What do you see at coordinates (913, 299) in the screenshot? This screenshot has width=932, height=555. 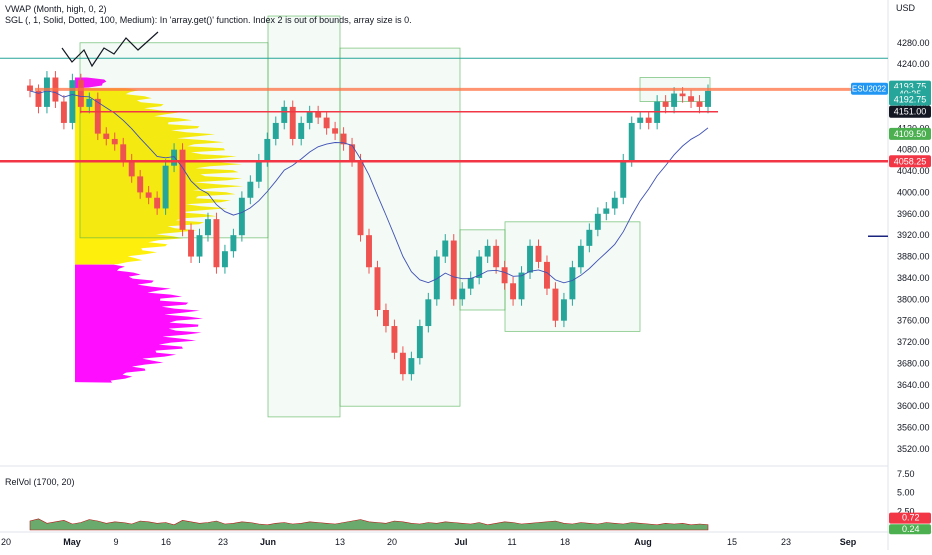 I see `price-tick-label: 3800.00` at bounding box center [913, 299].